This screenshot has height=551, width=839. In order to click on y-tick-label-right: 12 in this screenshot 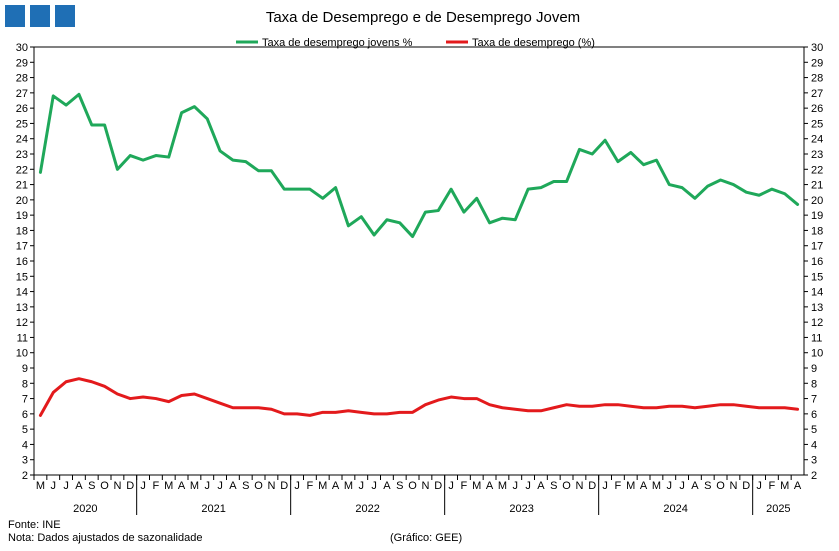, I will do `click(817, 323)`.